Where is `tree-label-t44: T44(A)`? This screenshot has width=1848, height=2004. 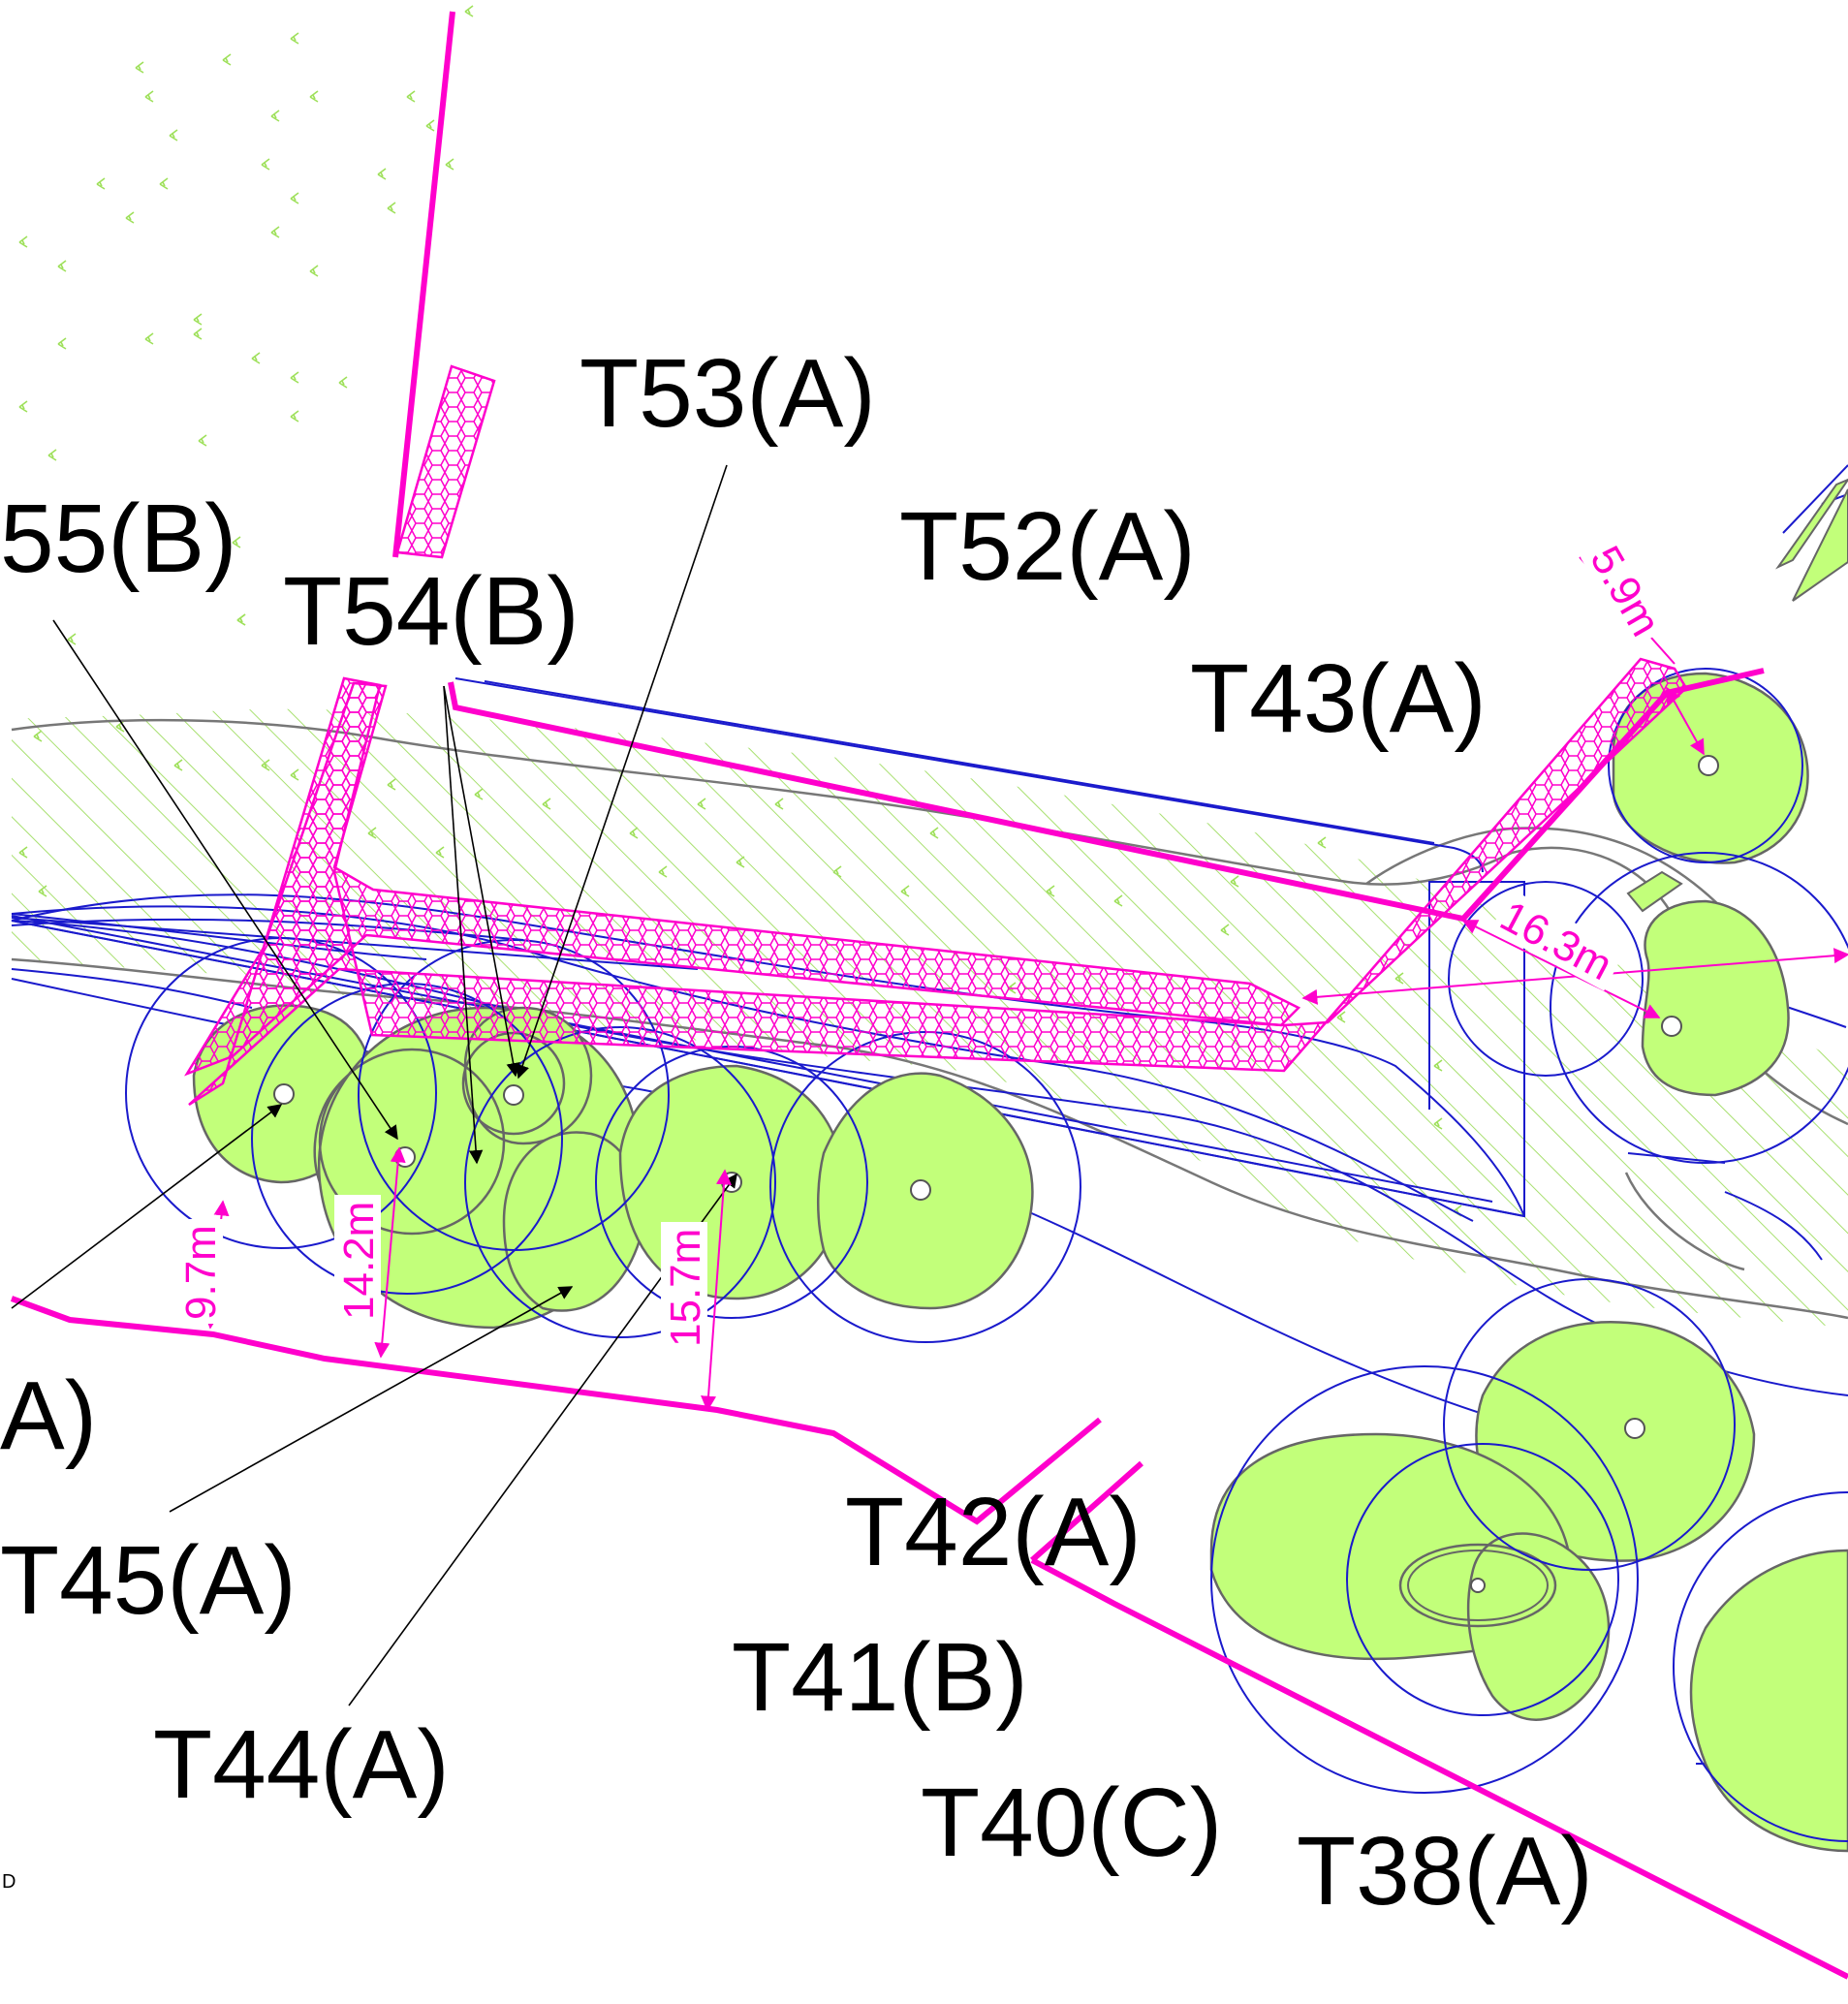 tree-label-t44: T44(A) is located at coordinates (301, 1764).